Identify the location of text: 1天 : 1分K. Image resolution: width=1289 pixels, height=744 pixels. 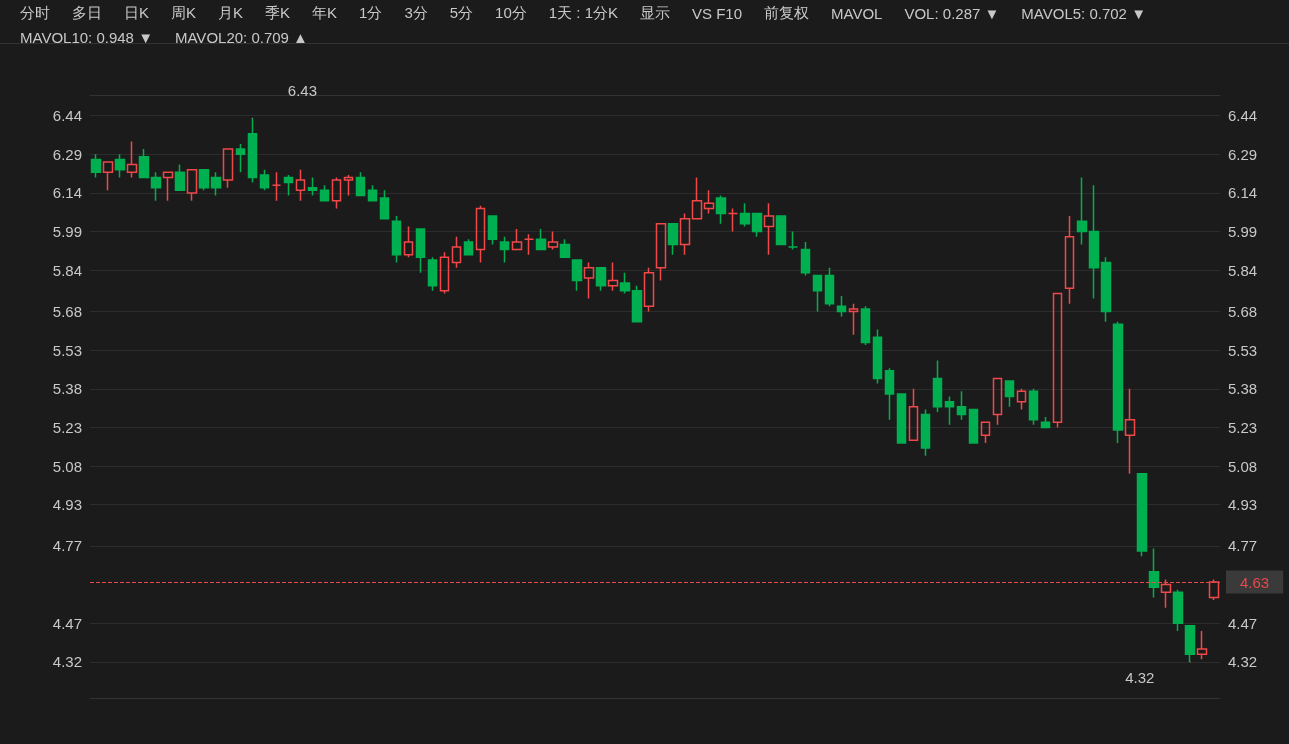
(583, 13).